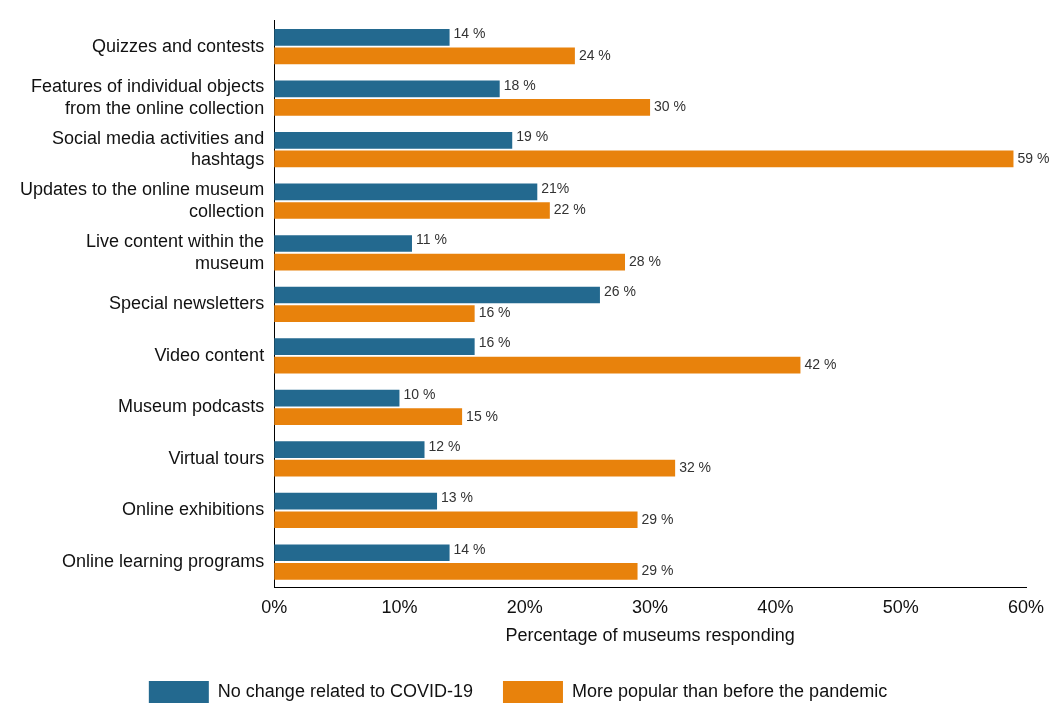 This screenshot has height=713, width=1056. What do you see at coordinates (187, 303) in the screenshot?
I see `y-tick-label: Special newsletters` at bounding box center [187, 303].